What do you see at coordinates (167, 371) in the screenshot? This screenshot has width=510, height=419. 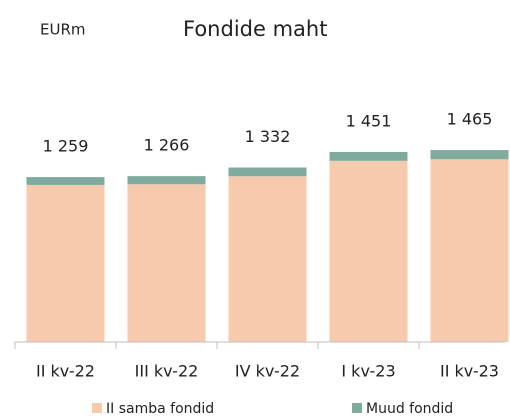 I see `x-tick-label: III kv-22` at bounding box center [167, 371].